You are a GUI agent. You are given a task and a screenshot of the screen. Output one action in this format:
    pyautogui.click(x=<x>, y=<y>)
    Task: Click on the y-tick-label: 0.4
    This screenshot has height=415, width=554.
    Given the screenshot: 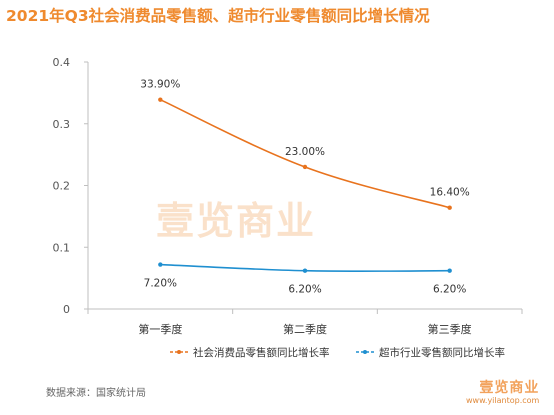 What is the action you would take?
    pyautogui.click(x=62, y=62)
    